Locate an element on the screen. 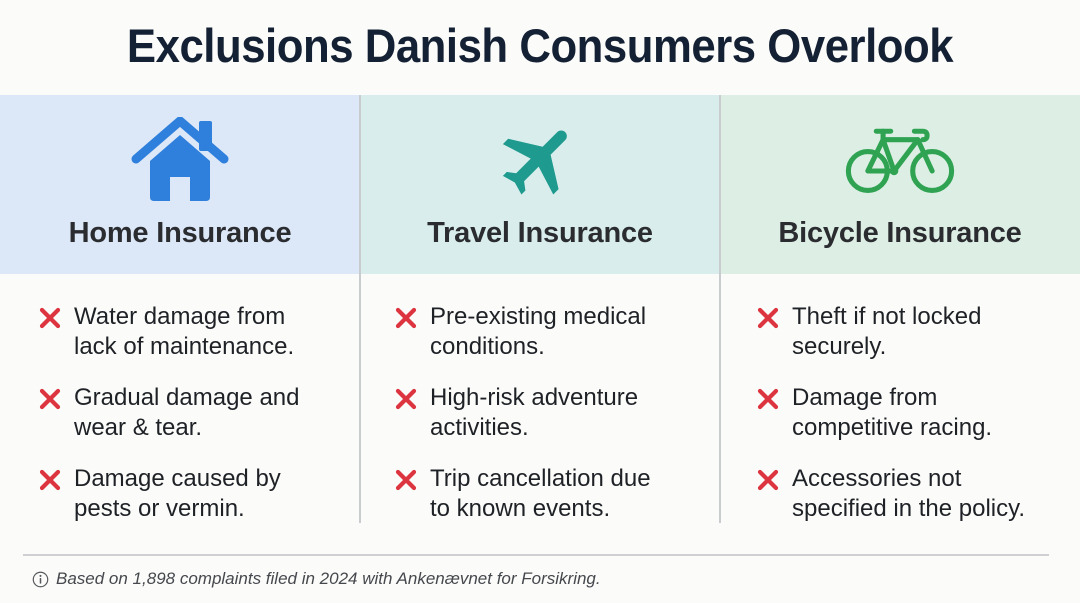 Image resolution: width=1080 pixels, height=603 pixels. bicycle-icon is located at coordinates (900, 160).